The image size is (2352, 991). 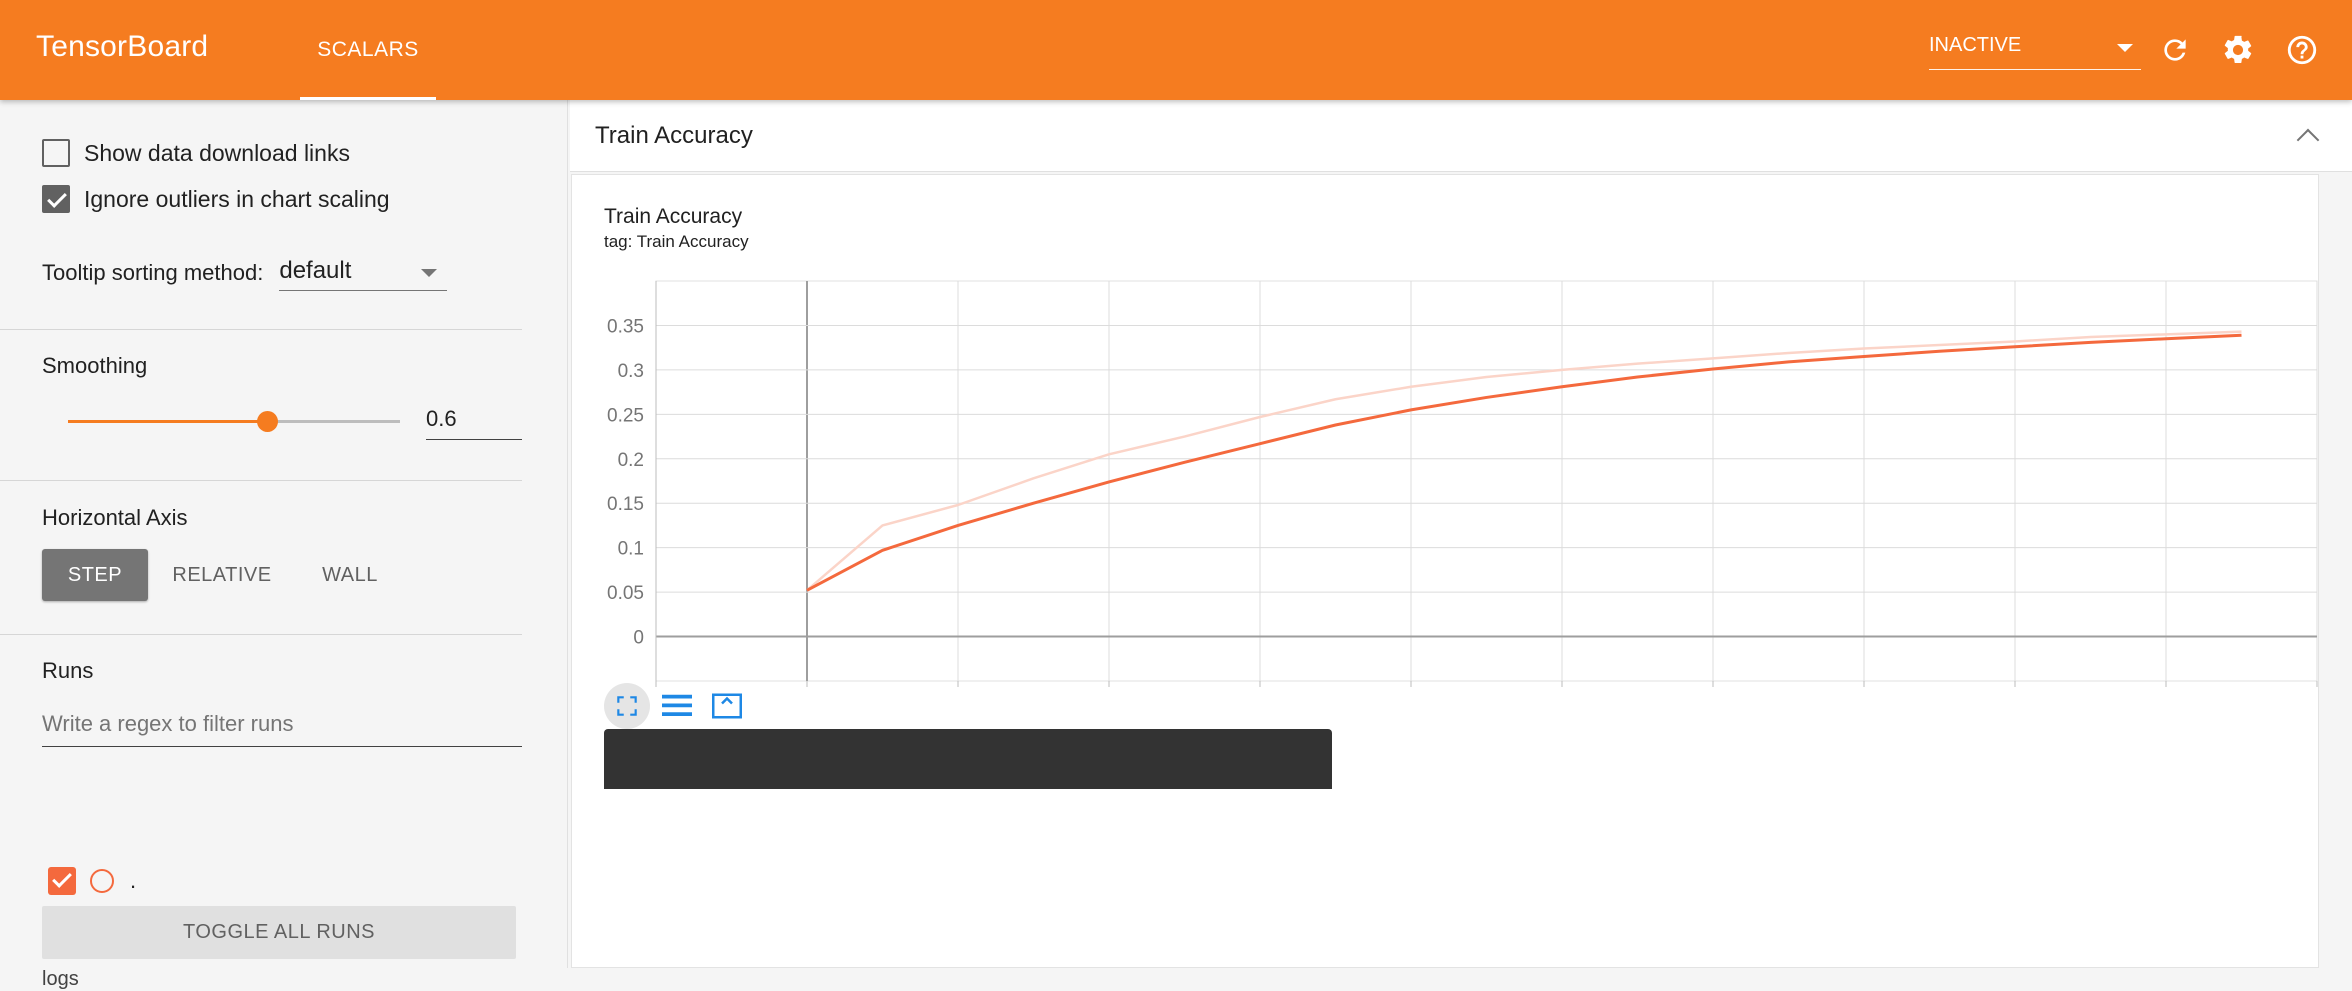 I want to click on download-links-checkbox, so click(x=56, y=153).